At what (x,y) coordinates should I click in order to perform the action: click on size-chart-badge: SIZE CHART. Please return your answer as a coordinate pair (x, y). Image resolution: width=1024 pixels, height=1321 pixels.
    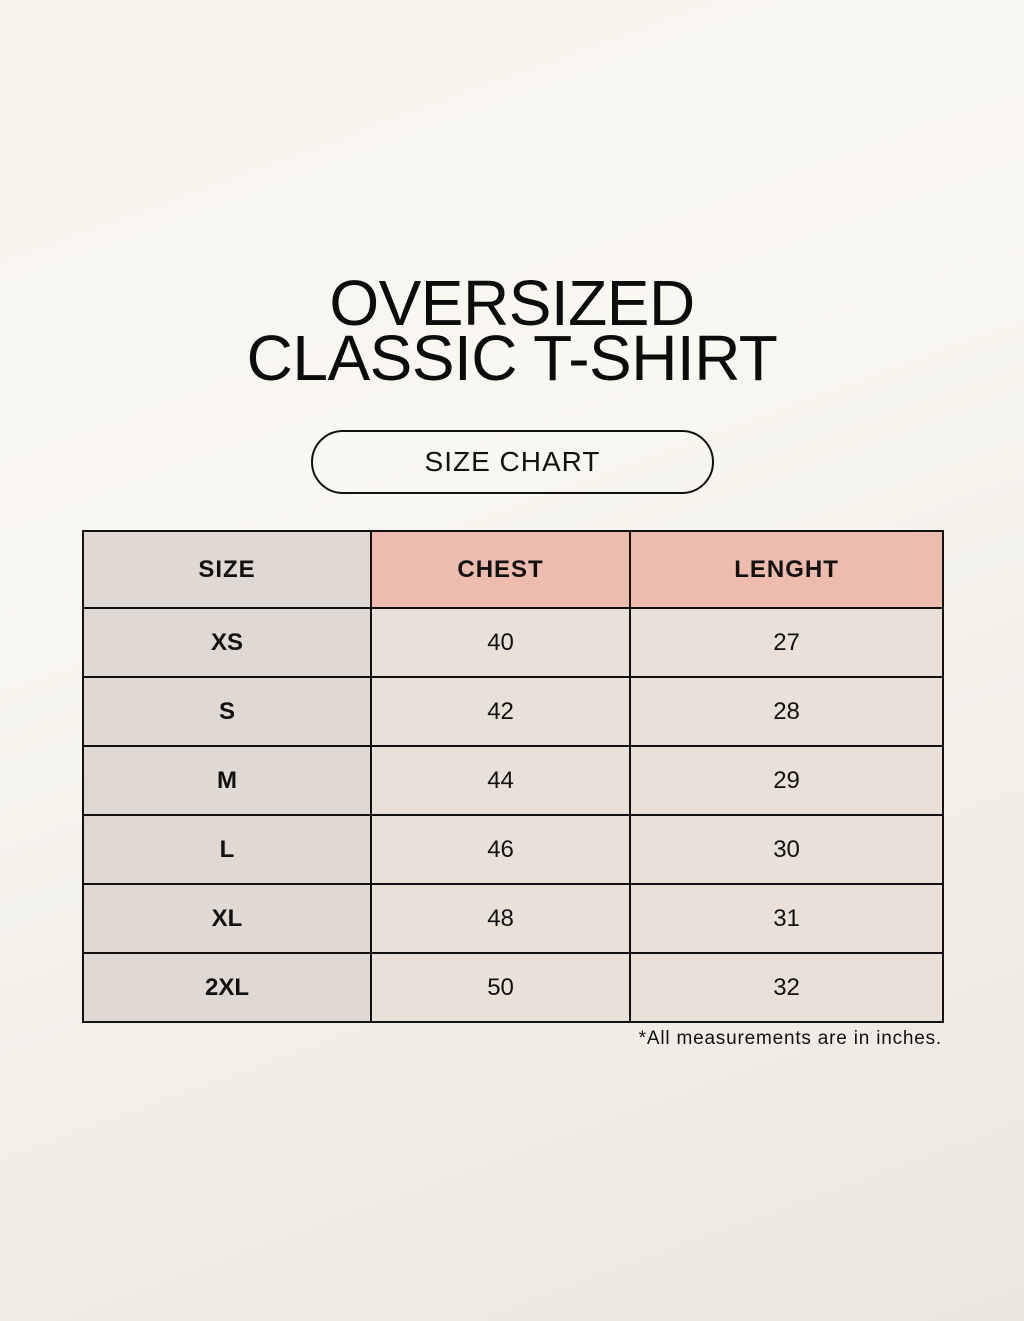
    Looking at the image, I should click on (512, 462).